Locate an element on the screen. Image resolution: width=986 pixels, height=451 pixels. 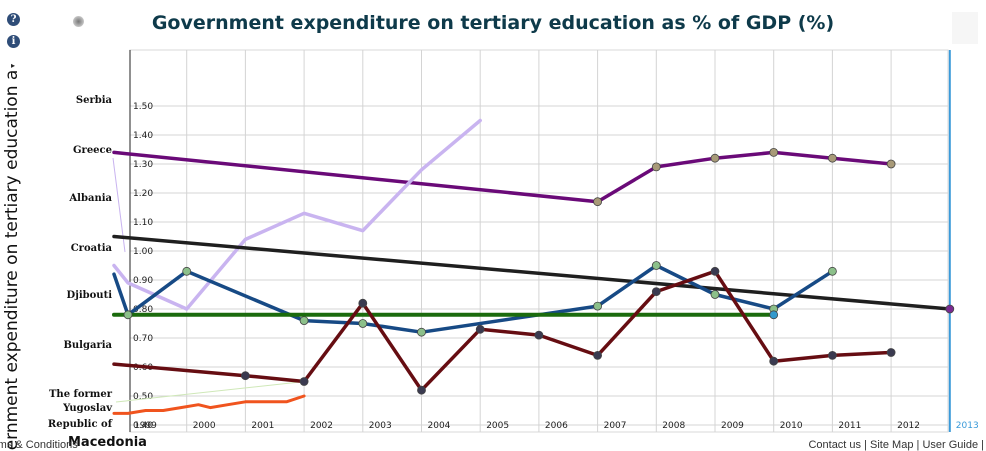
y-tick-label: 0.70 is located at coordinates (143, 339).